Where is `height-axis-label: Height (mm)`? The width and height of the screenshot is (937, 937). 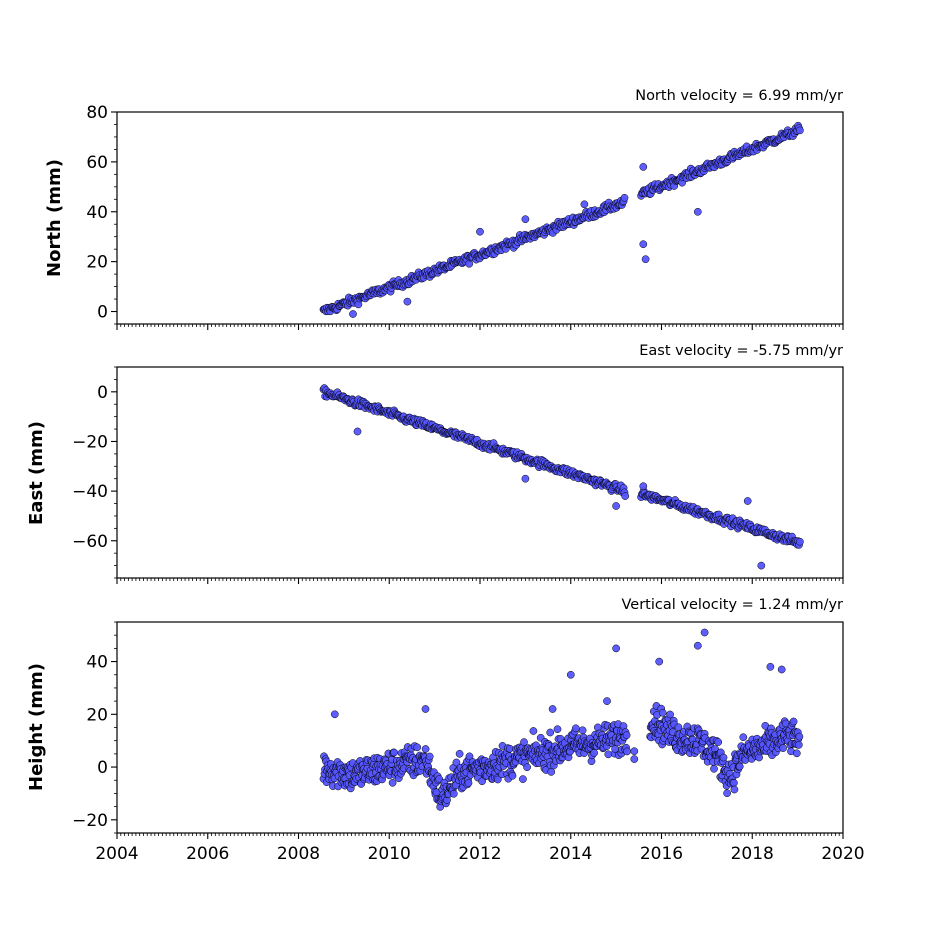
height-axis-label: Height (mm) is located at coordinates (36, 727).